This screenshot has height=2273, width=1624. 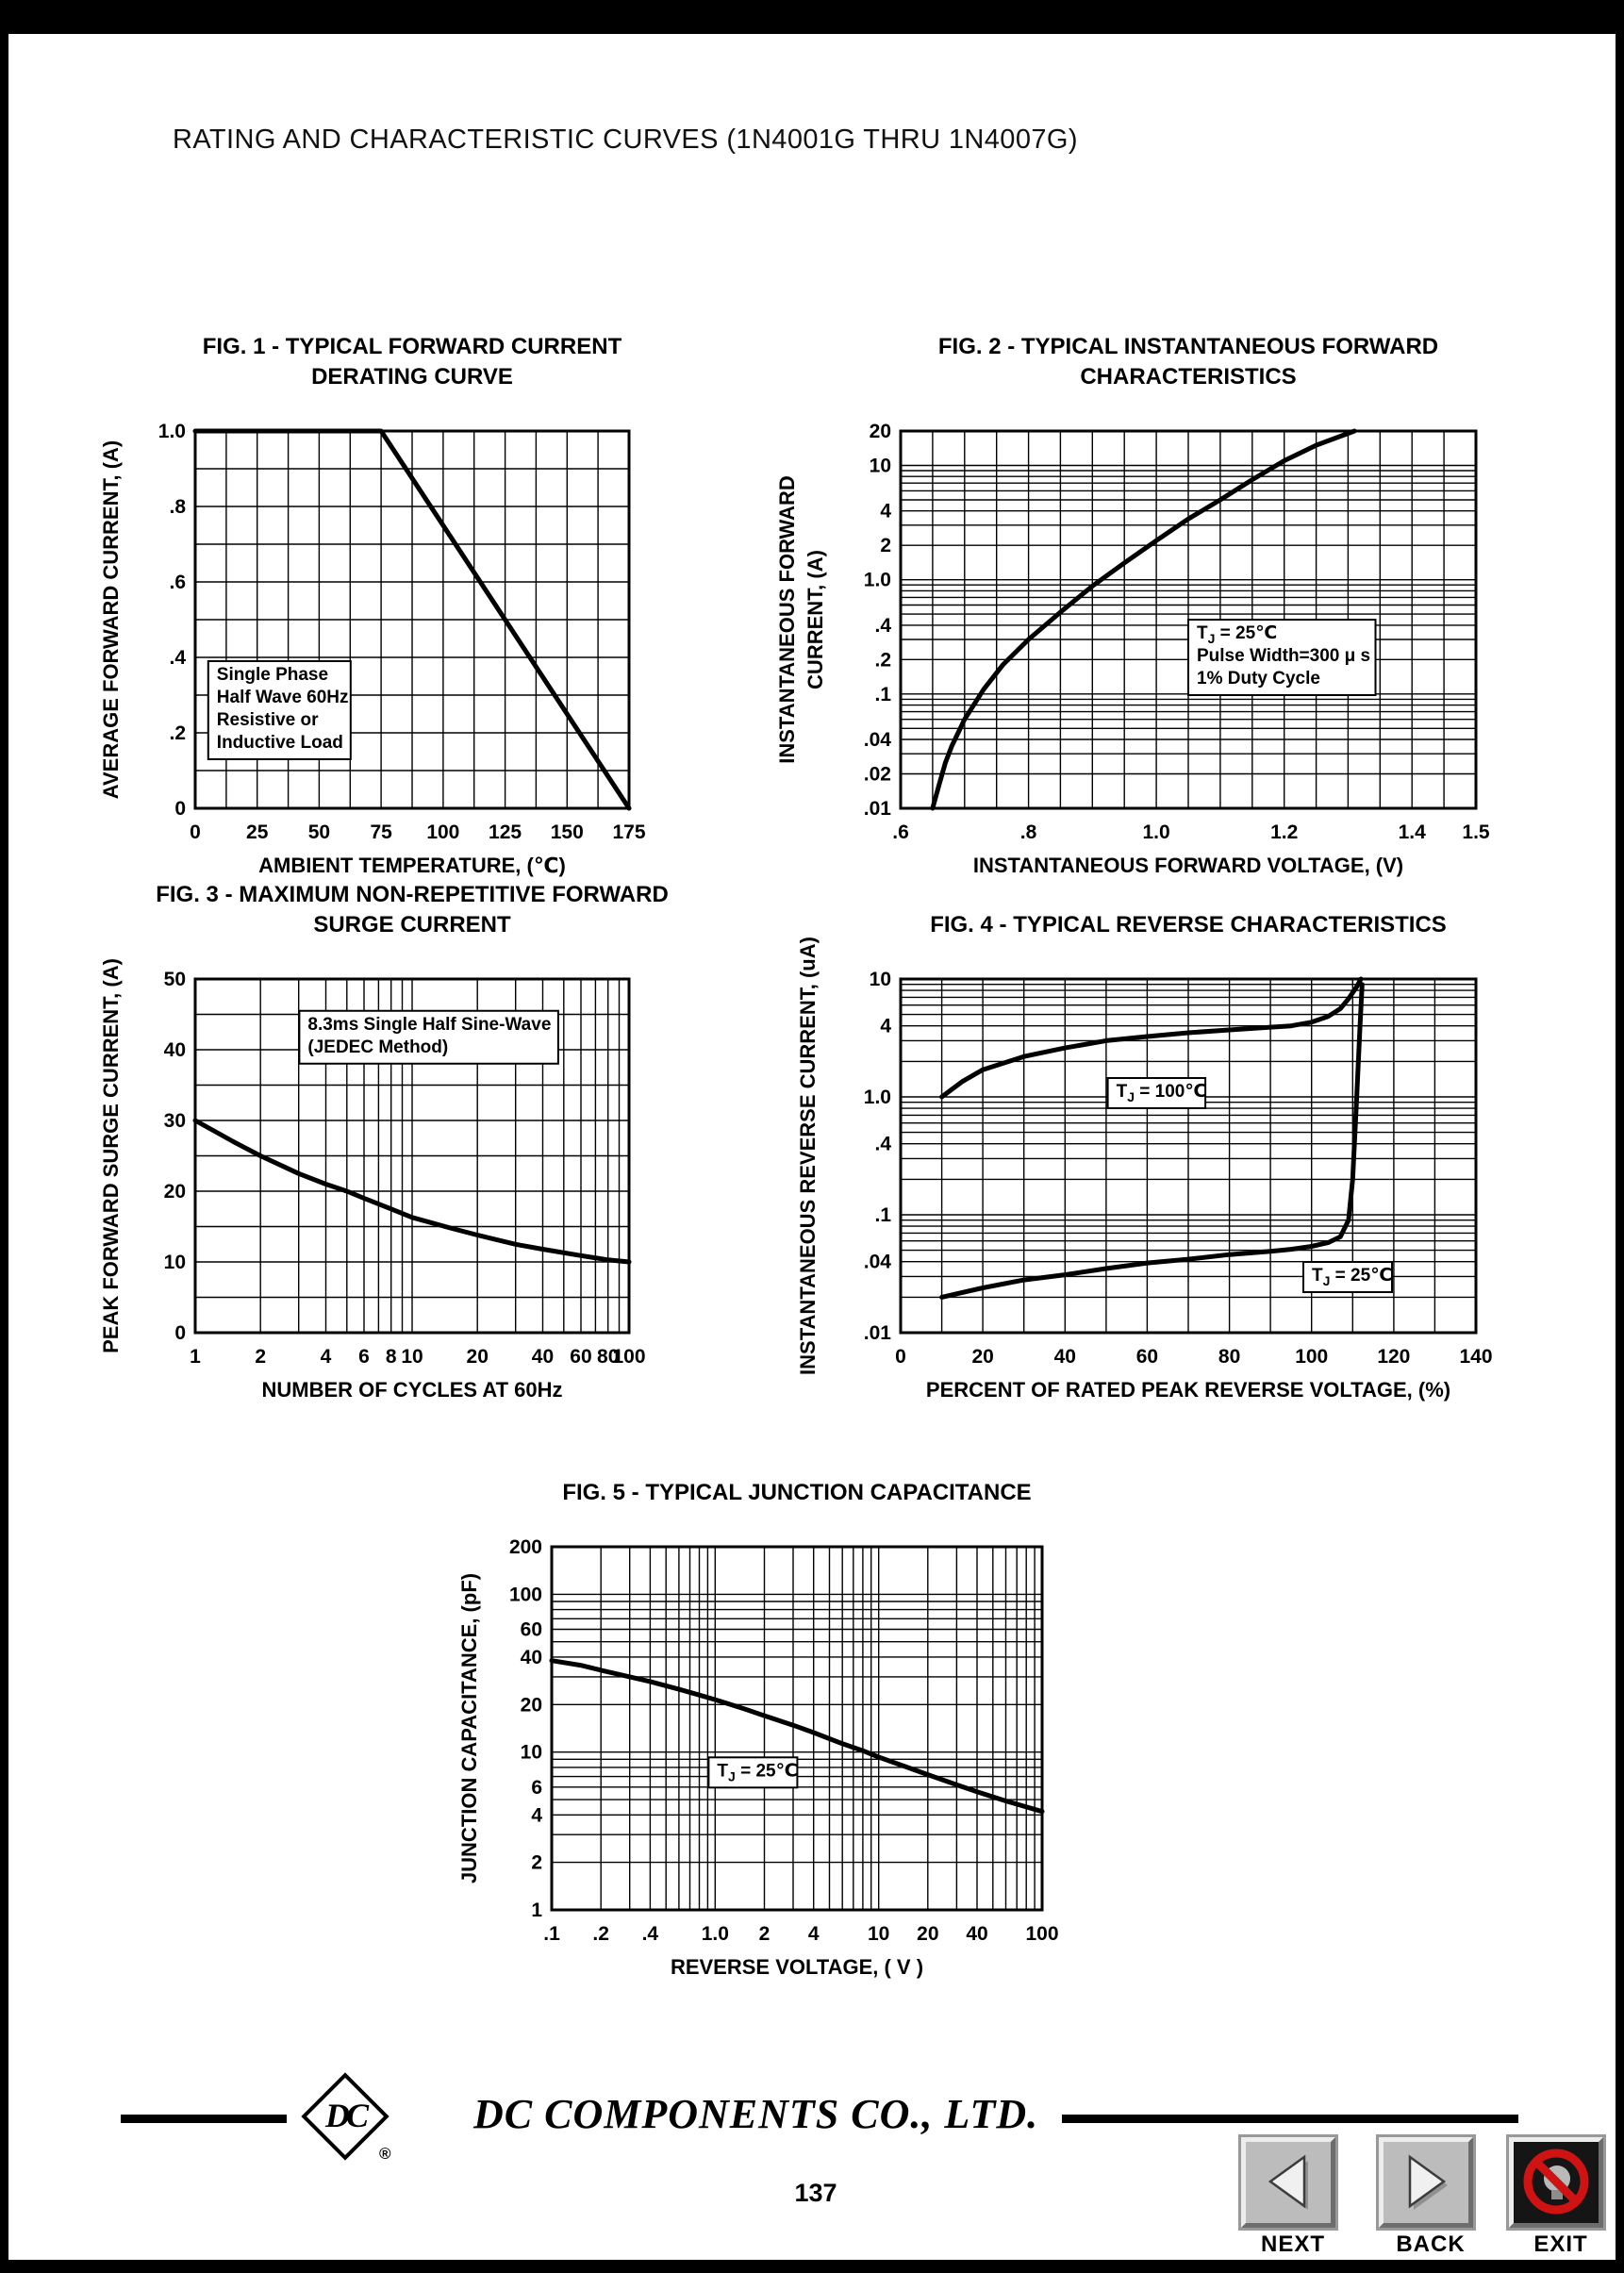 What do you see at coordinates (204, 2119) in the screenshot?
I see `footer-rule-left` at bounding box center [204, 2119].